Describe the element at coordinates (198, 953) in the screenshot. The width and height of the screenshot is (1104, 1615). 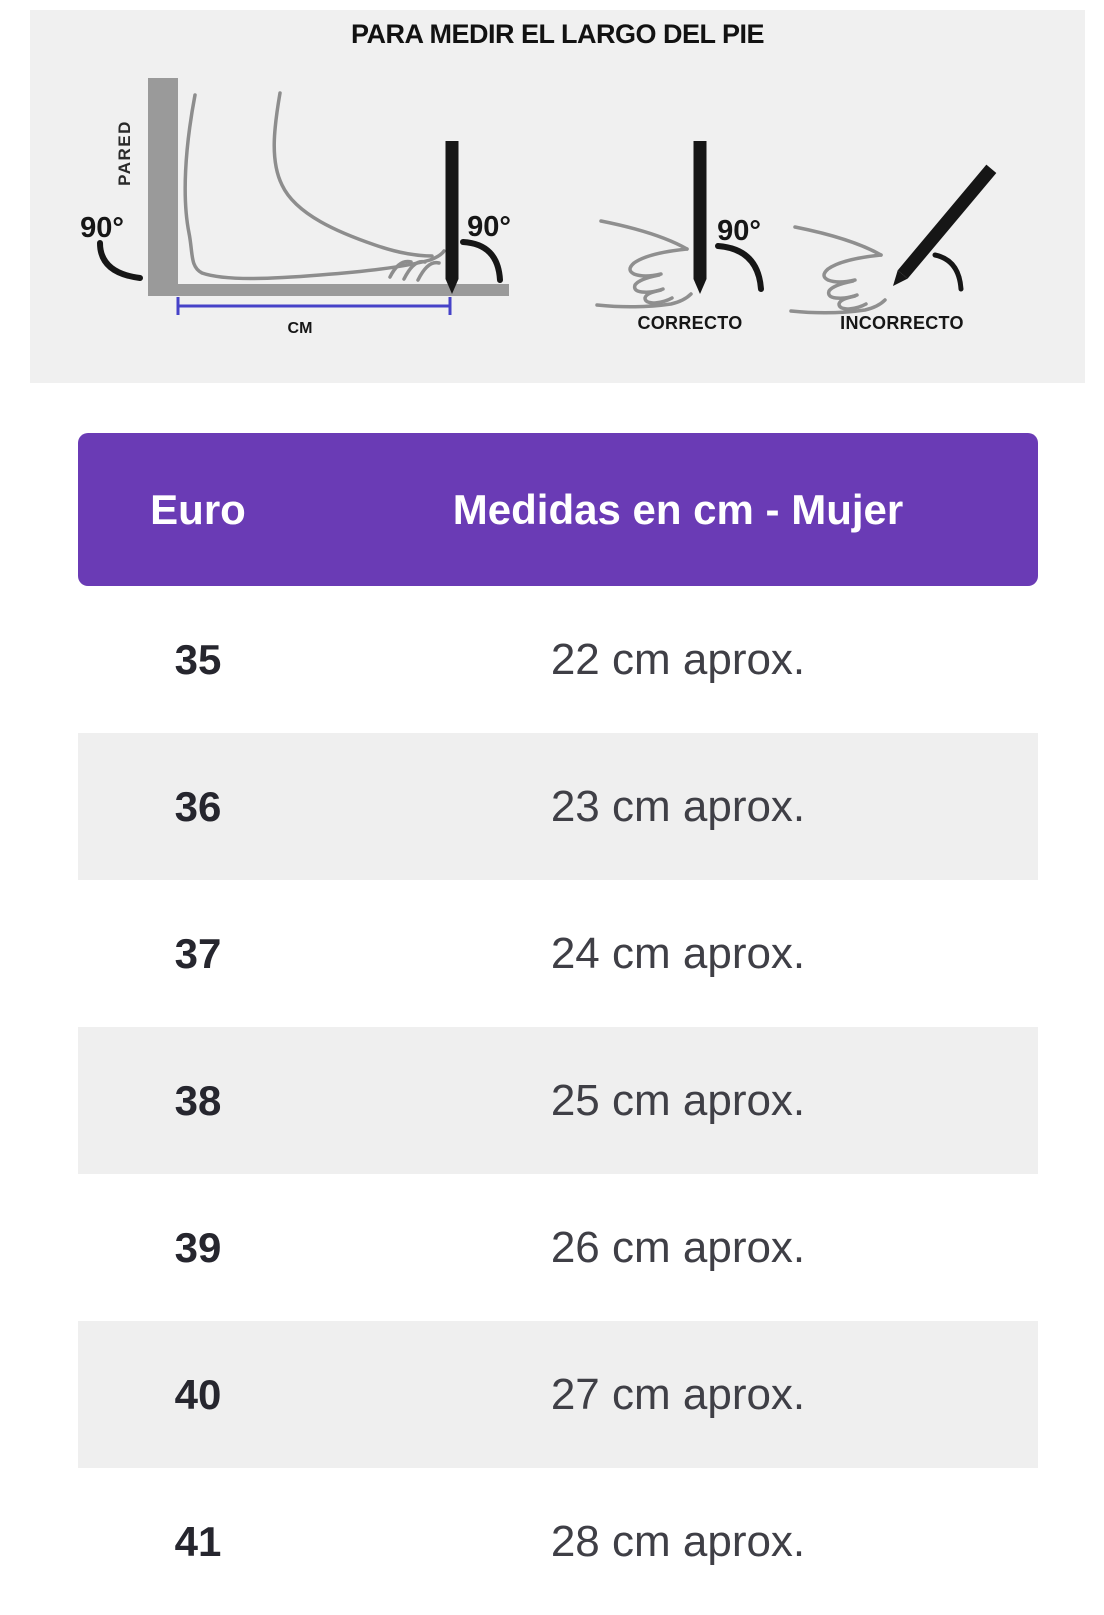
I see `euro-size: 37` at that location.